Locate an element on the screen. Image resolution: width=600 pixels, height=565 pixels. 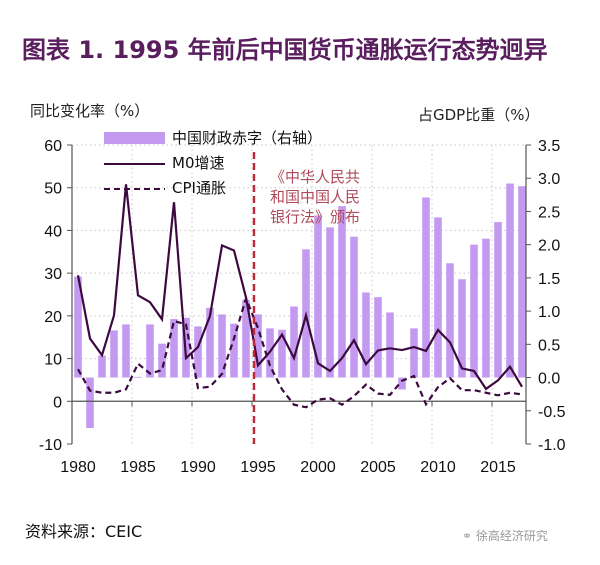
right-tick-label: 2.5 is located at coordinates (549, 212).